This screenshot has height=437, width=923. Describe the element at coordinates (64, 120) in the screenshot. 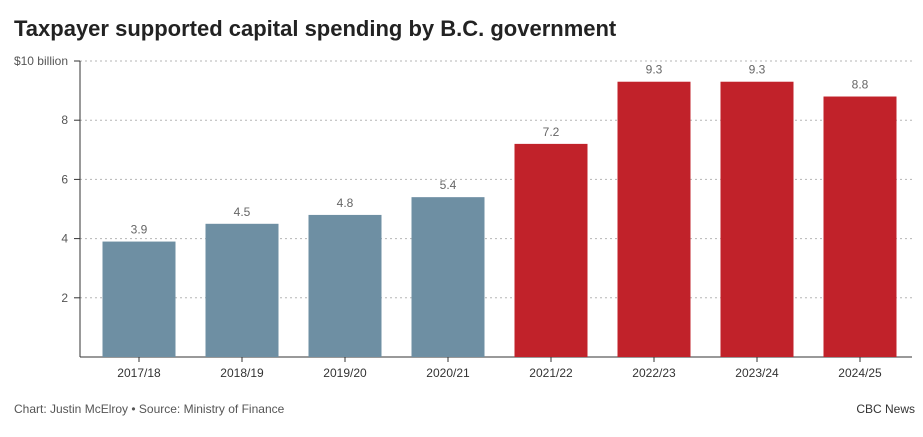

I see `y-tick-label: 8` at that location.